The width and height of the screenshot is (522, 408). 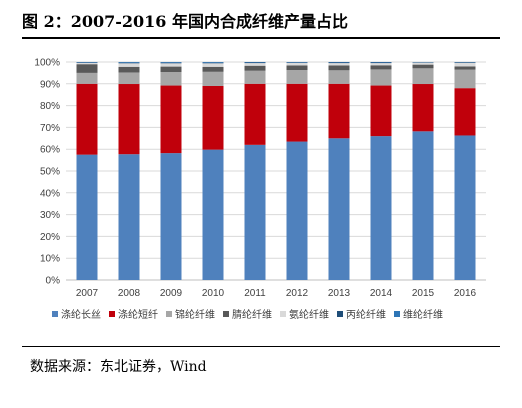 What do you see at coordinates (50, 106) in the screenshot?
I see `y-tick-label: 80%` at bounding box center [50, 106].